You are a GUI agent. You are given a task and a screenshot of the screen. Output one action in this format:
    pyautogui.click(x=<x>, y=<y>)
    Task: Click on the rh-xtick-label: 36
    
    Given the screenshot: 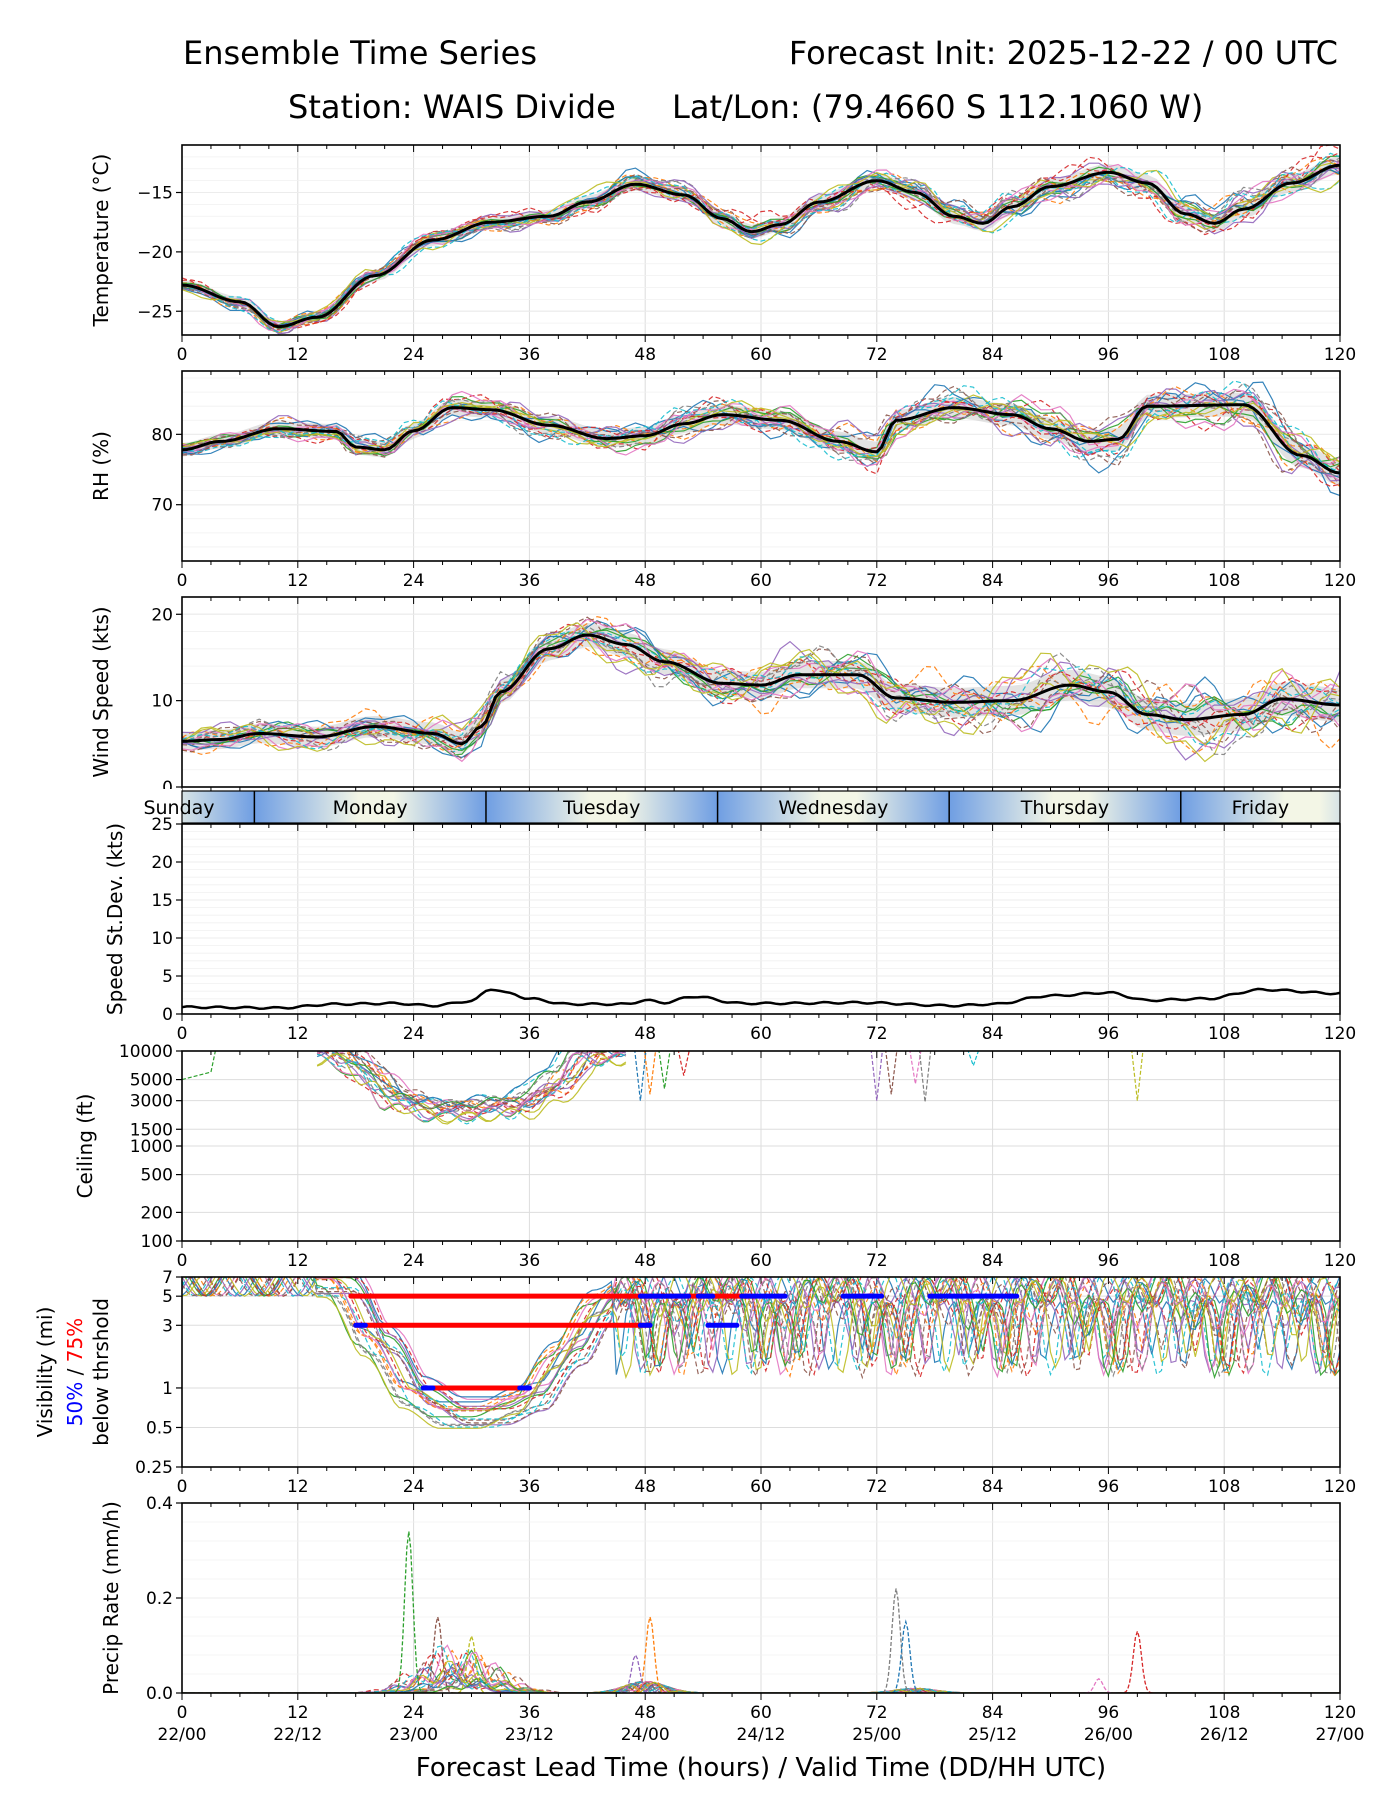 What is the action you would take?
    pyautogui.click(x=530, y=581)
    